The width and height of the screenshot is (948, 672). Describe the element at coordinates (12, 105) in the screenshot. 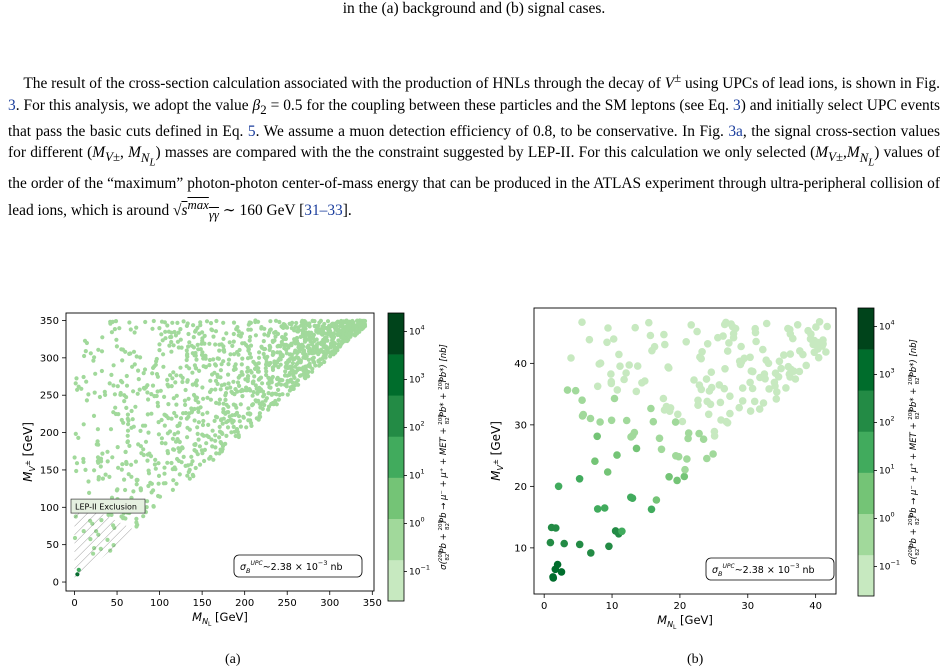

I see `fig-link: 3` at that location.